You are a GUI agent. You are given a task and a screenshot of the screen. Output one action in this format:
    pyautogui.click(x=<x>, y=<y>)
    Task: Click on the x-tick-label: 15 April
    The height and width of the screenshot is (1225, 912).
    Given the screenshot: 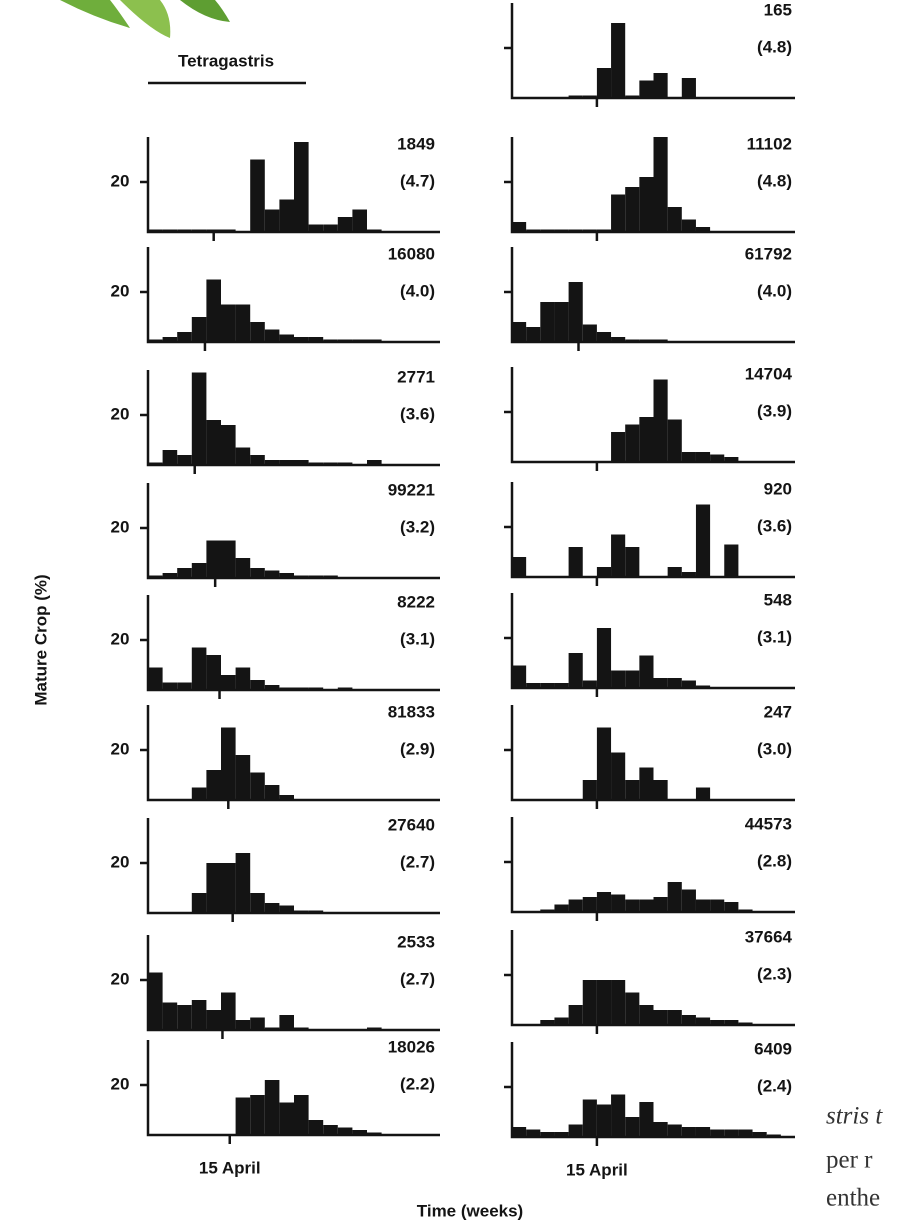 What is the action you would take?
    pyautogui.click(x=230, y=1167)
    